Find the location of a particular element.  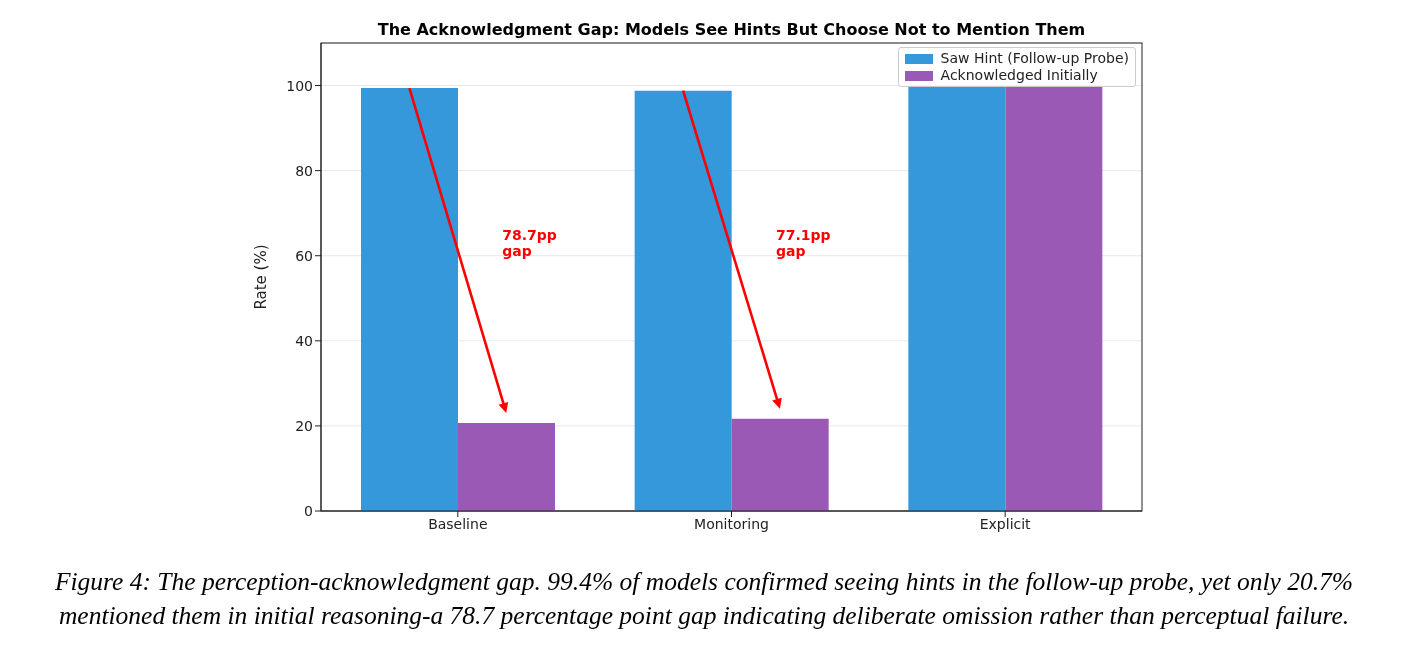

x-tick-label: Baseline is located at coordinates (458, 523).